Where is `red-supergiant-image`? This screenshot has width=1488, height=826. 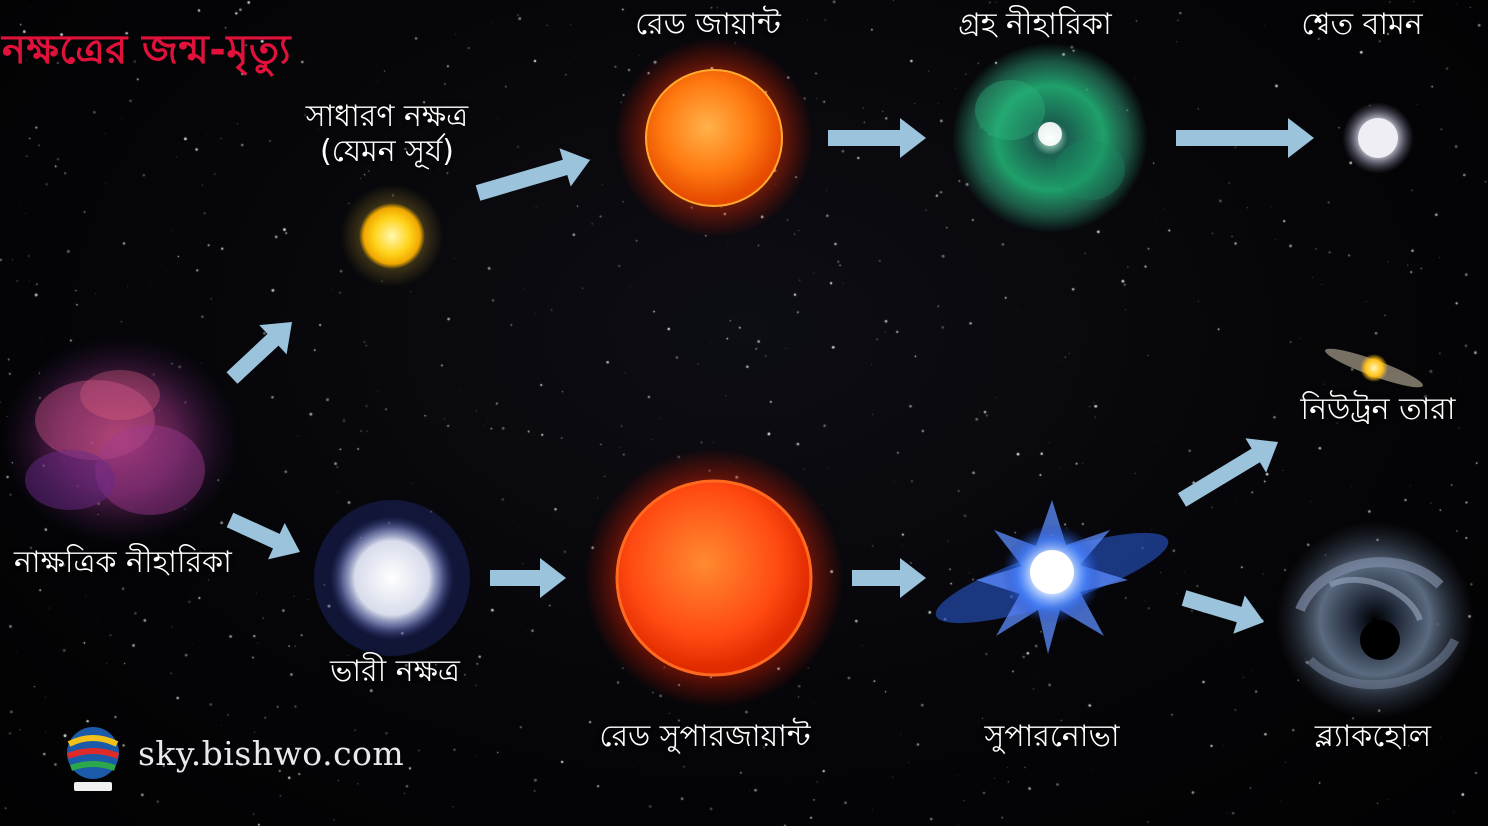 red-supergiant-image is located at coordinates (714, 578).